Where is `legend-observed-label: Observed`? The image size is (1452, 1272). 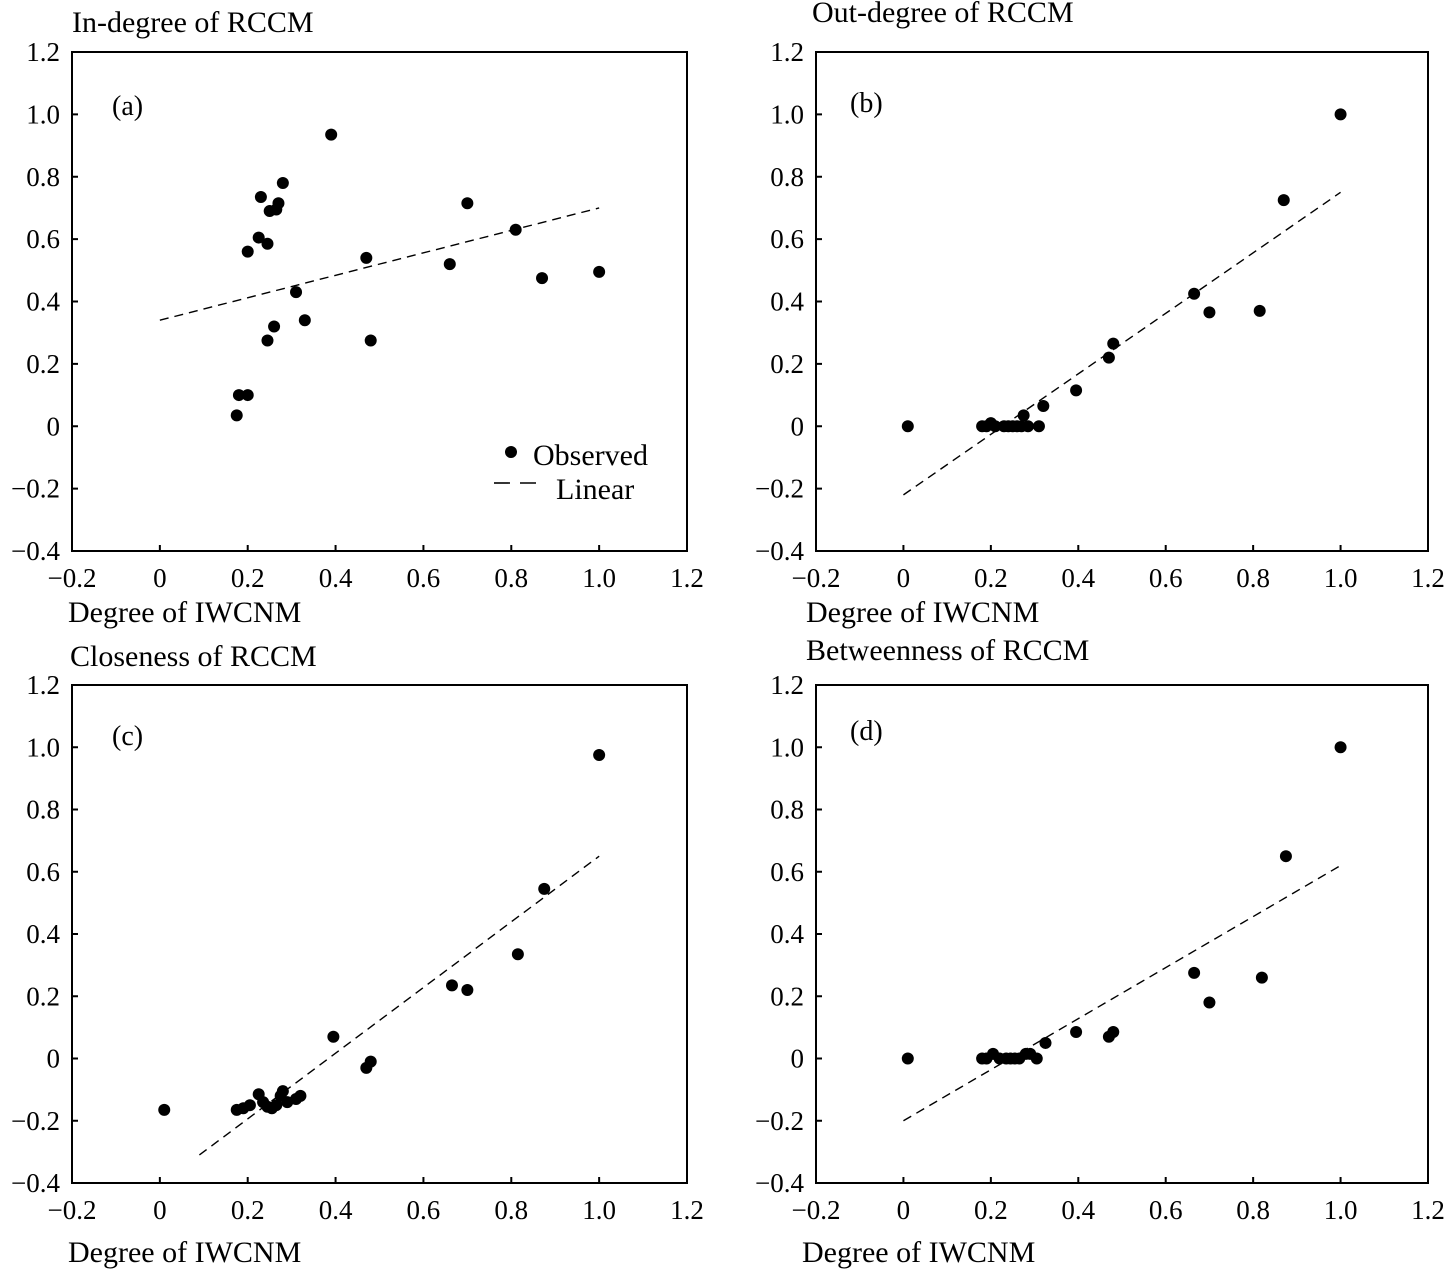 legend-observed-label: Observed is located at coordinates (590, 455).